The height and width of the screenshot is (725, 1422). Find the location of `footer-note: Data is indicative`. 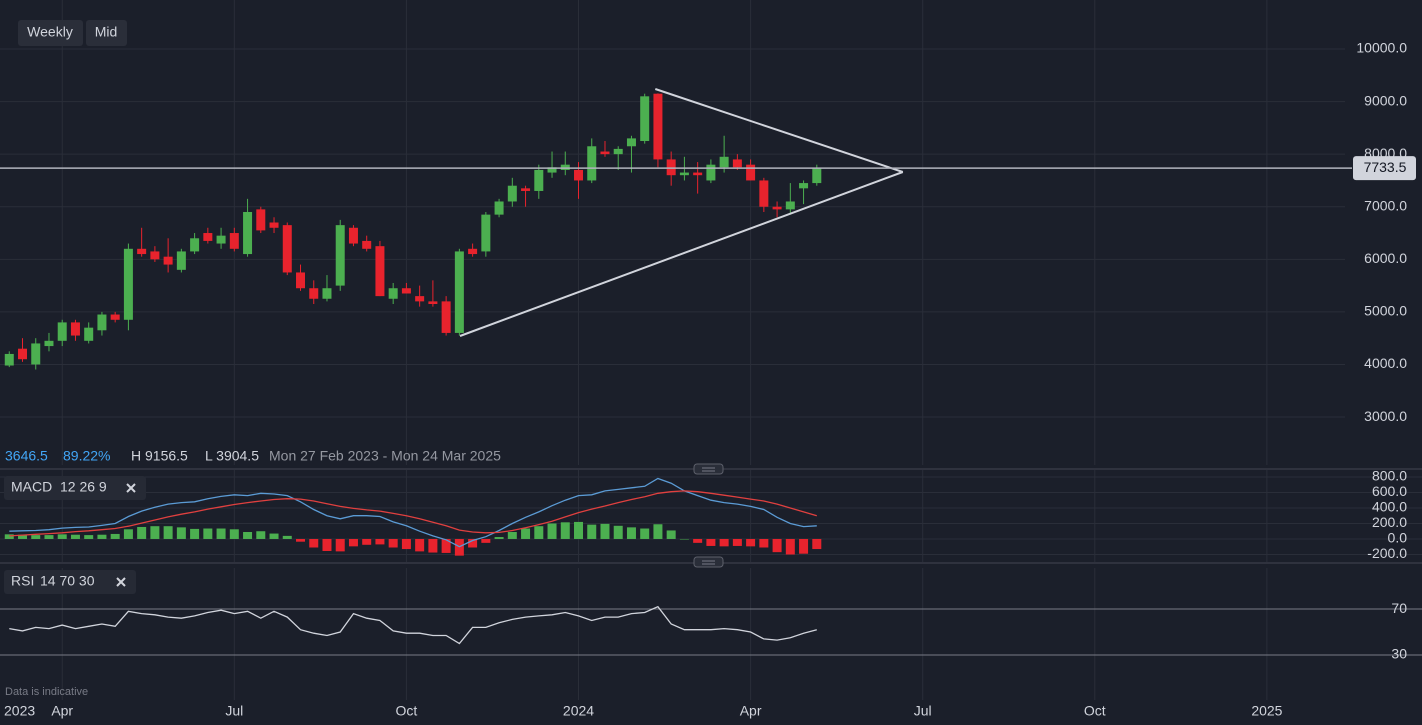

footer-note: Data is indicative is located at coordinates (46, 692).